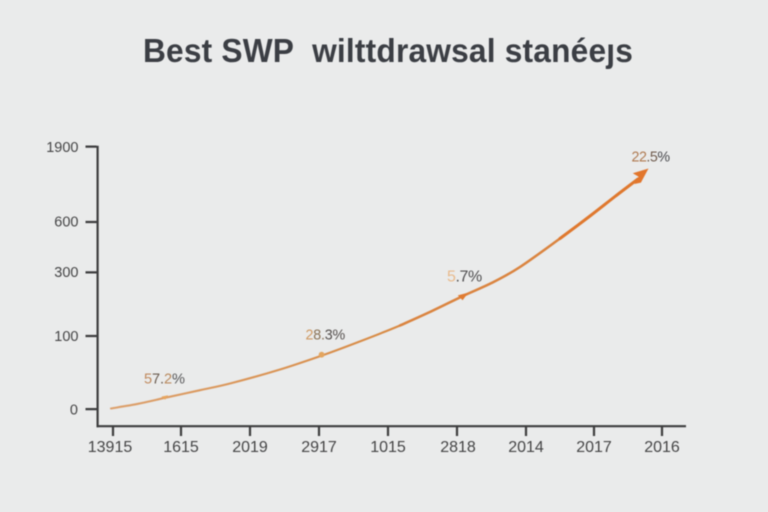 The width and height of the screenshot is (768, 512). What do you see at coordinates (326, 336) in the screenshot?
I see `svg-text: 28.3%` at bounding box center [326, 336].